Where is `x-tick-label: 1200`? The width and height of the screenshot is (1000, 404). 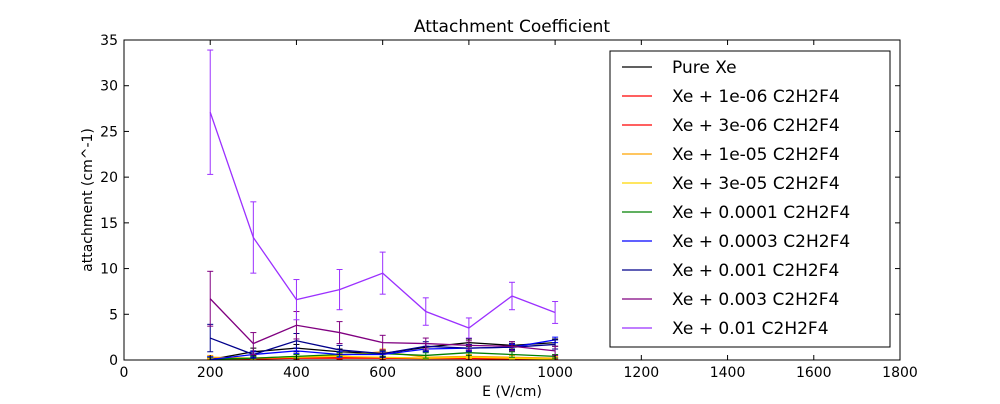
x-tick-label: 1200 is located at coordinates (642, 373).